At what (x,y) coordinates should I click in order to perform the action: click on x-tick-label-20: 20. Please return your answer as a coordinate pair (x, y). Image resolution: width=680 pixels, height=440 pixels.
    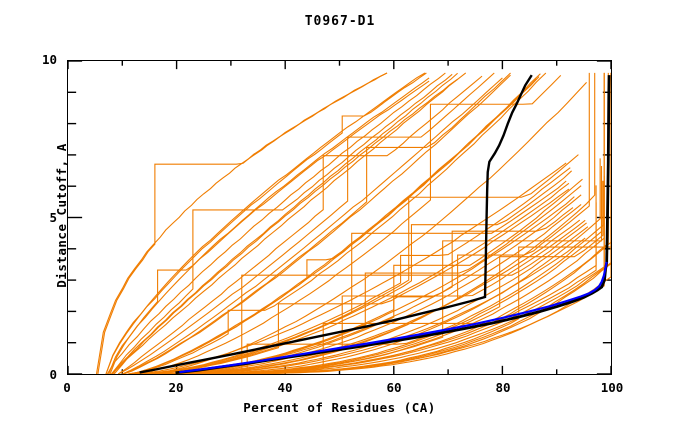
    Looking at the image, I should click on (176, 387).